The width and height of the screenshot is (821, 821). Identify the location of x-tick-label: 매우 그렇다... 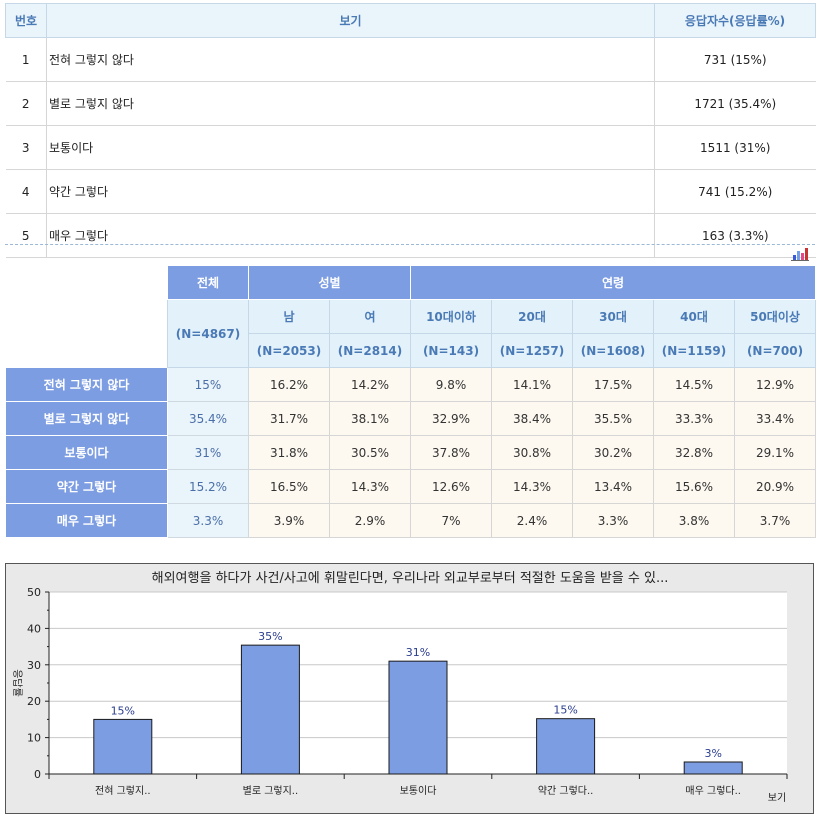
(713, 790).